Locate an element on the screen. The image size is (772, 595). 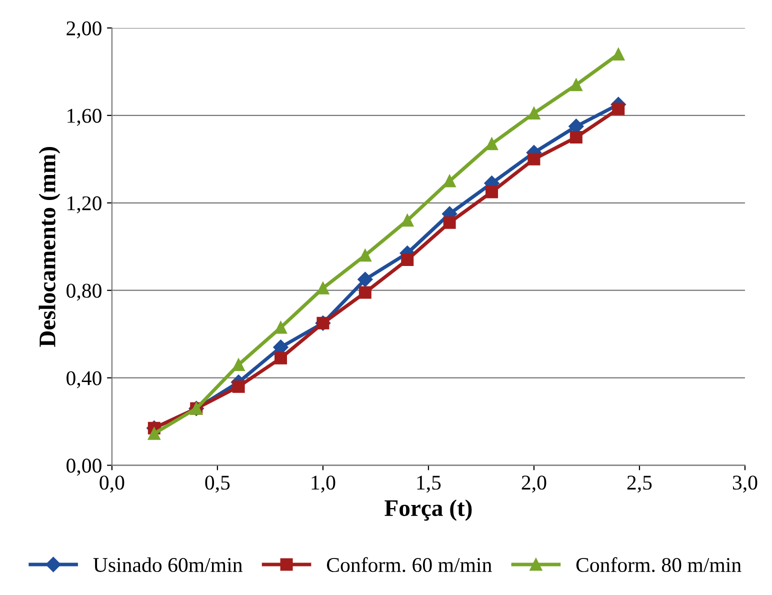
x-axis-title: Força (t) is located at coordinates (428, 510).